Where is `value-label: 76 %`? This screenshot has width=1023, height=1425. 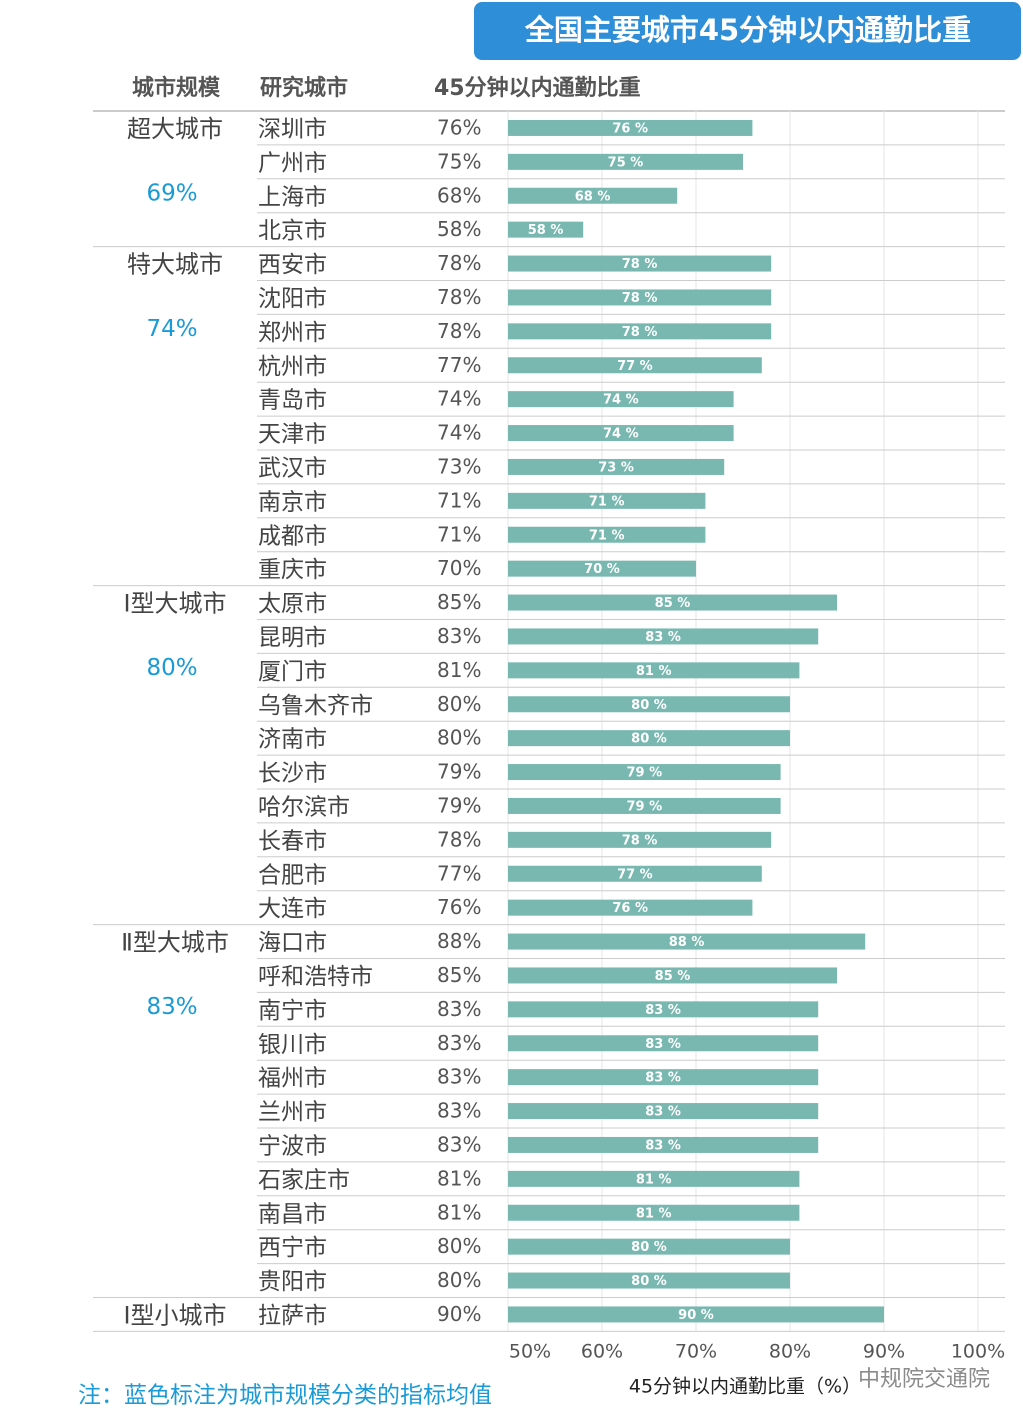
value-label: 76 % is located at coordinates (630, 128).